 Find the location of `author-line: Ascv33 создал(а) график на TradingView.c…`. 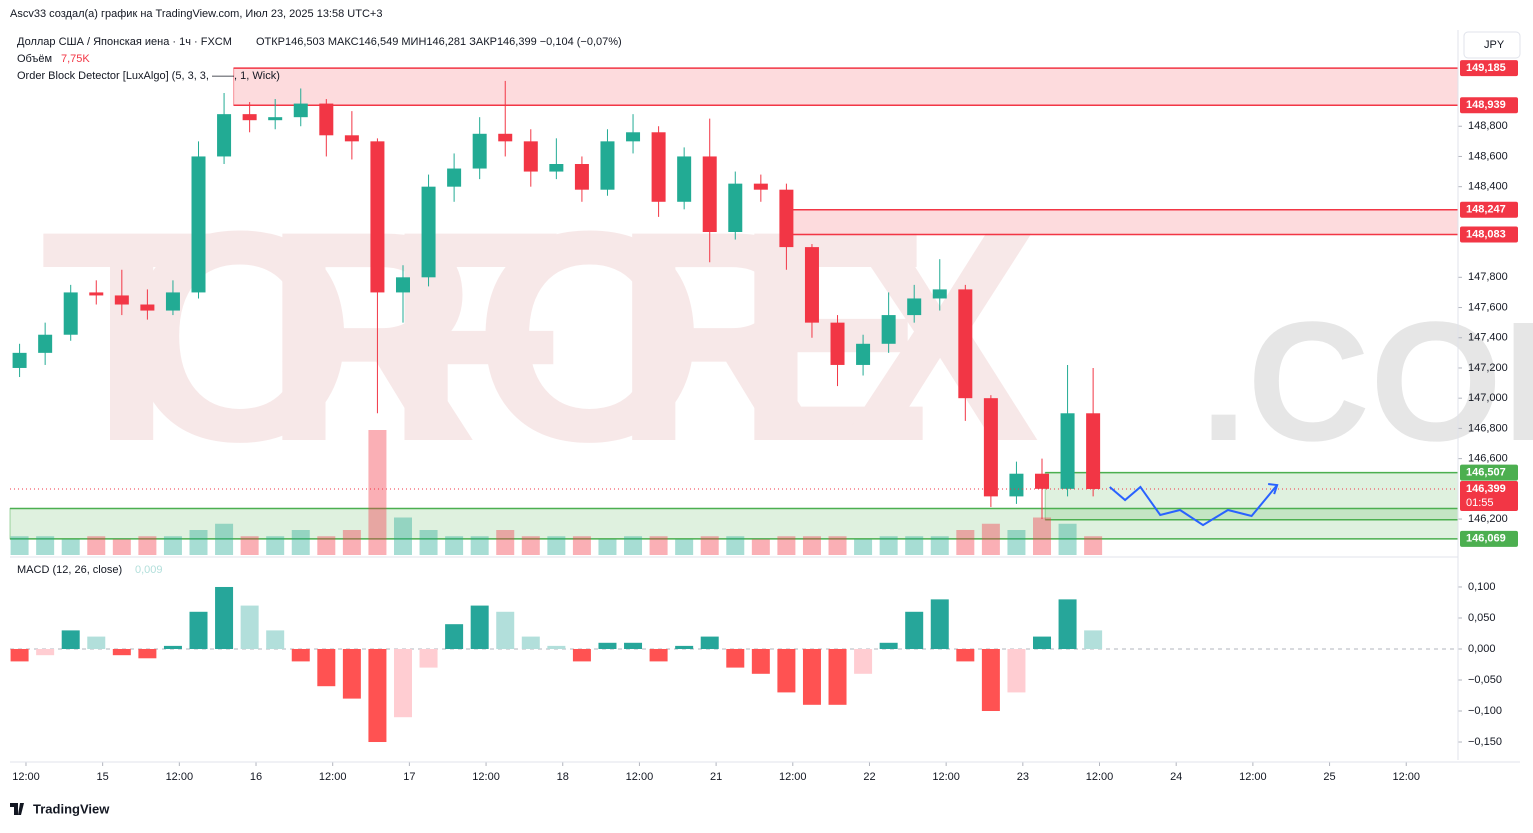

author-line: Ascv33 создал(а) график на TradingView.c… is located at coordinates (196, 14).